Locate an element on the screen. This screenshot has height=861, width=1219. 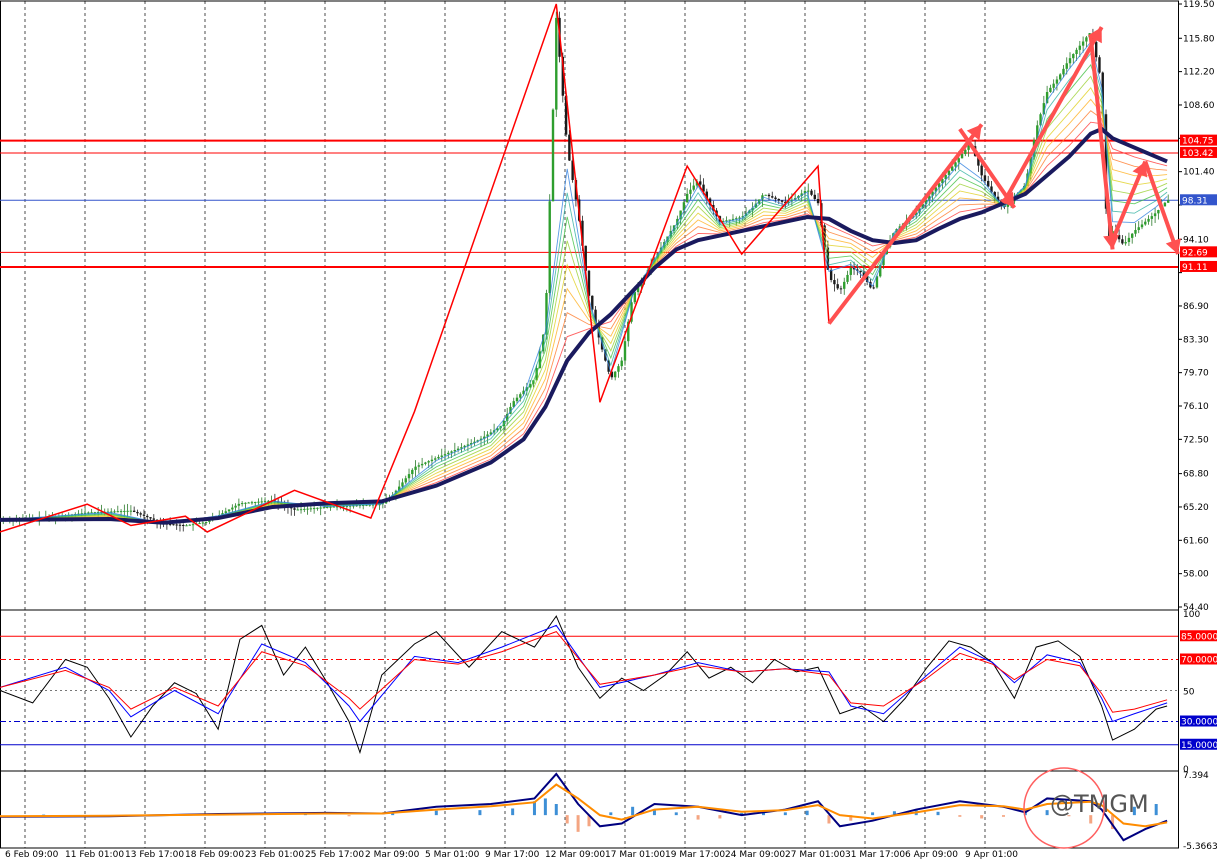
highlight-circle is located at coordinates (1064, 808).